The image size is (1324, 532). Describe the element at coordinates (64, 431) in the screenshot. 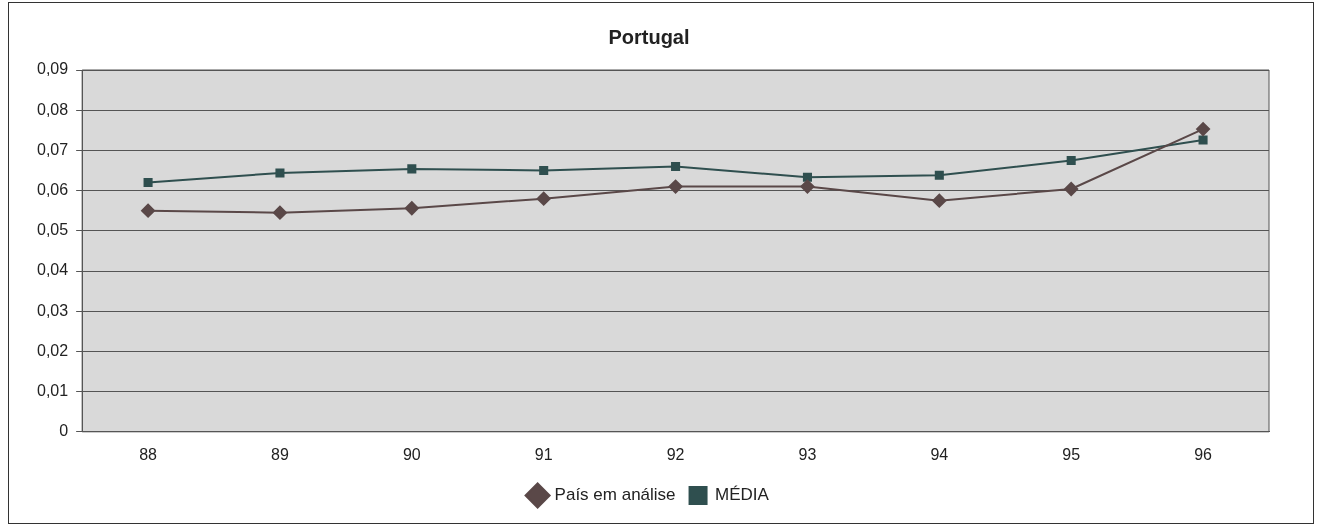

I see `y-tick-label: 0` at that location.